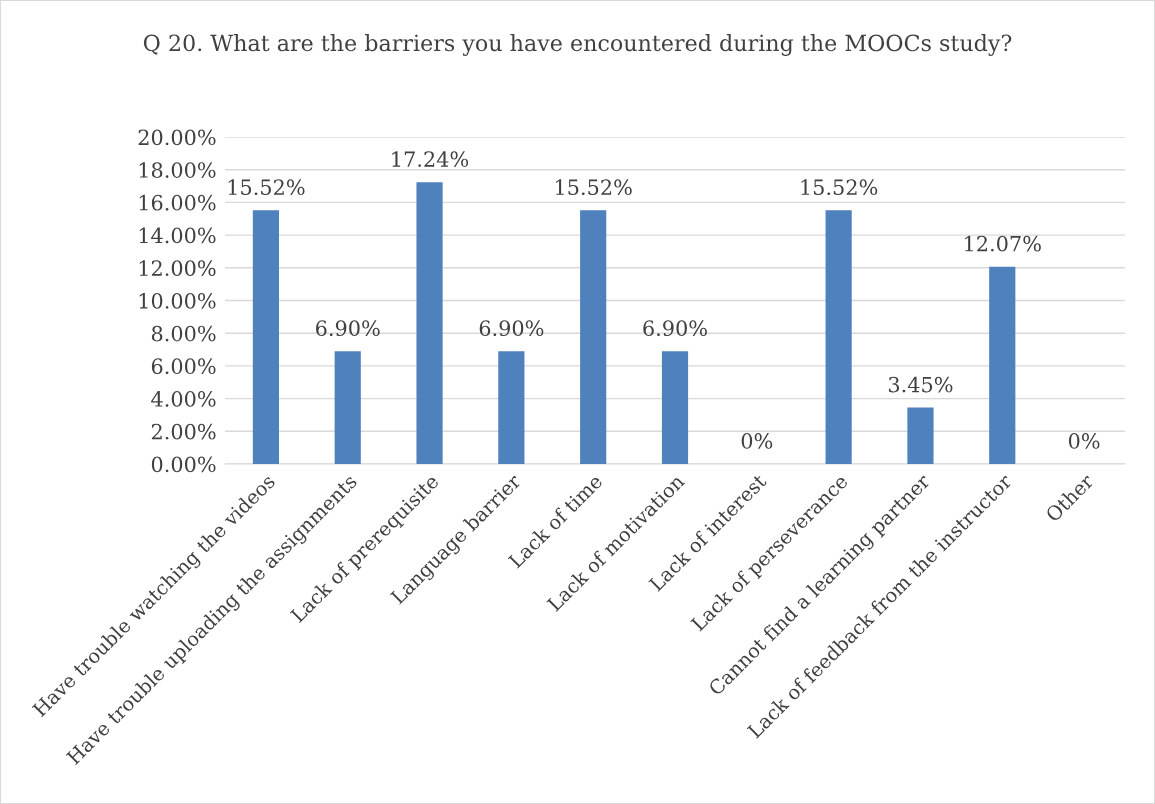 This screenshot has height=804, width=1155. I want to click on y-tick-label: 20.00%, so click(177, 137).